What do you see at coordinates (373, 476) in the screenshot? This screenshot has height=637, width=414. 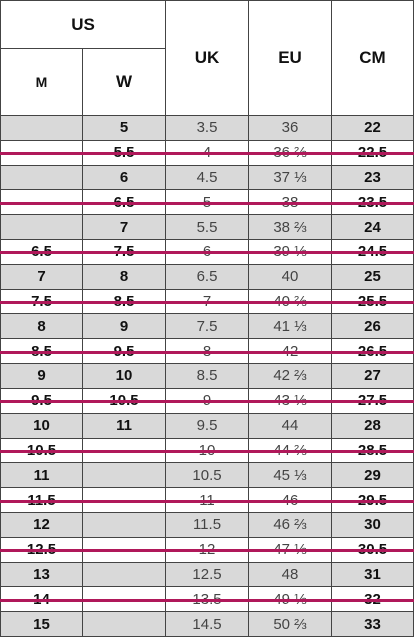 I see `cell-cm: 29` at bounding box center [373, 476].